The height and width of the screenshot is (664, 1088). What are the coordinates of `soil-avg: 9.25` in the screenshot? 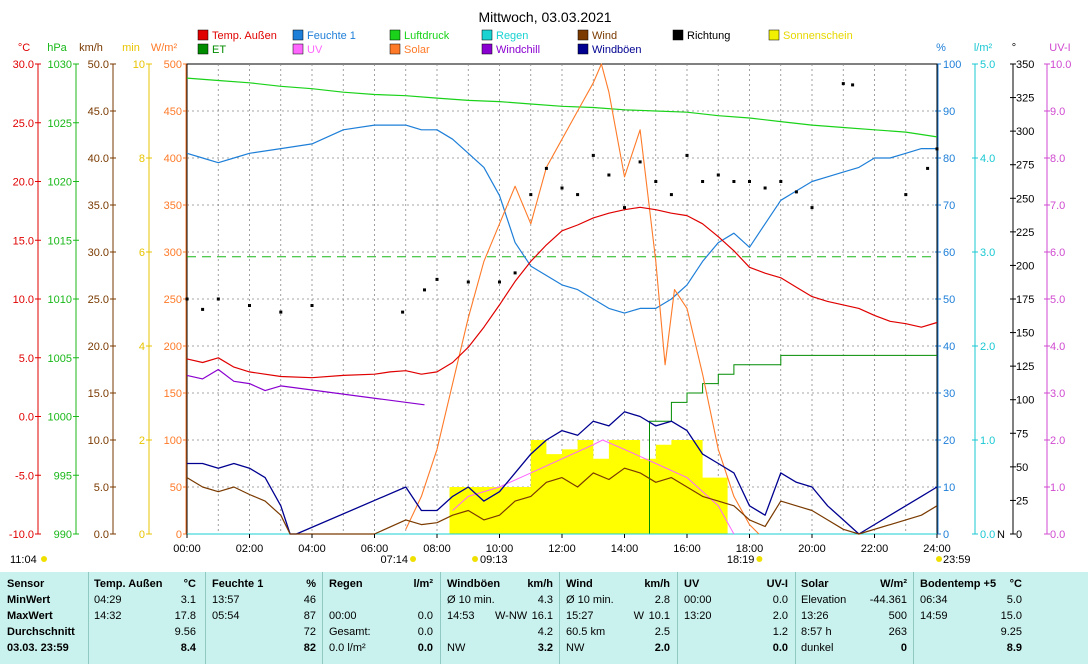 It's located at (1011, 632).